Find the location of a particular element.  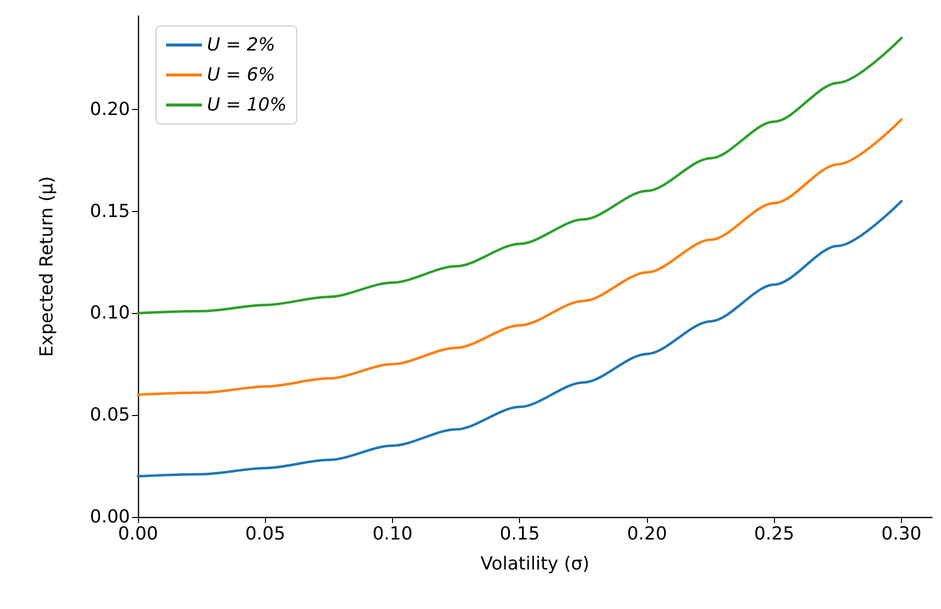

y-axis-title: Expected Return (μ) is located at coordinates (47, 266).